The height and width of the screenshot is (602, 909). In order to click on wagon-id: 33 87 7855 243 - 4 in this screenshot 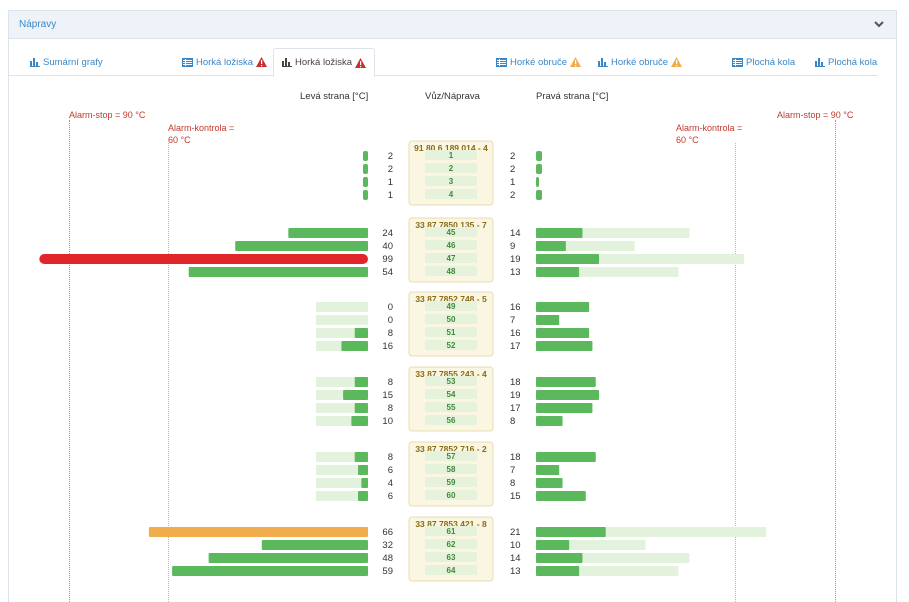, I will do `click(451, 374)`.